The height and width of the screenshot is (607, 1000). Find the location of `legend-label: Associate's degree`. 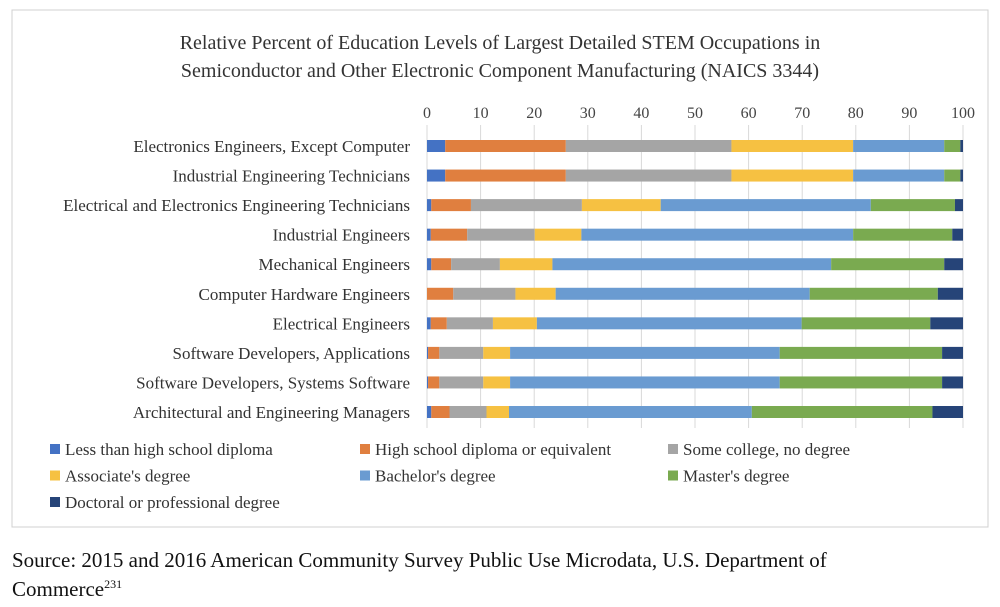

legend-label: Associate's degree is located at coordinates (127, 476).